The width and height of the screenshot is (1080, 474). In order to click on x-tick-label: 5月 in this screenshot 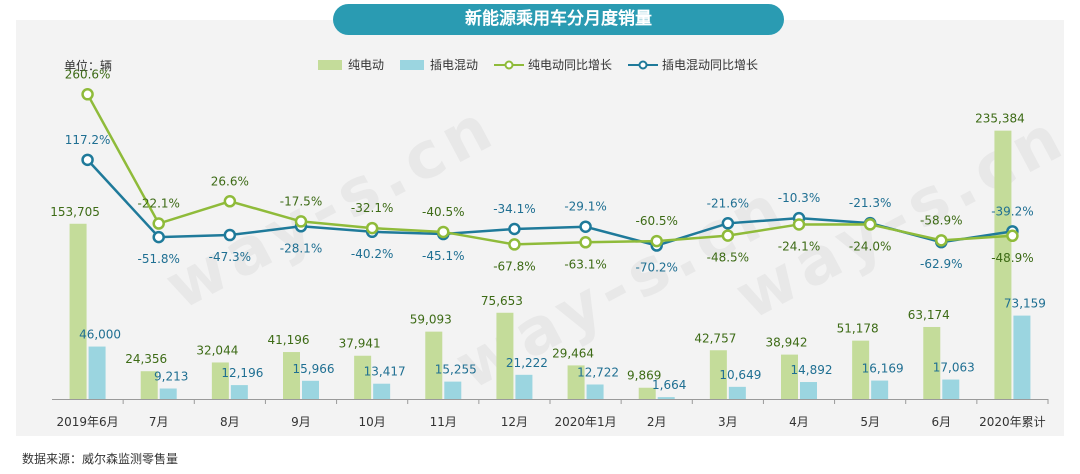, I will do `click(870, 422)`.